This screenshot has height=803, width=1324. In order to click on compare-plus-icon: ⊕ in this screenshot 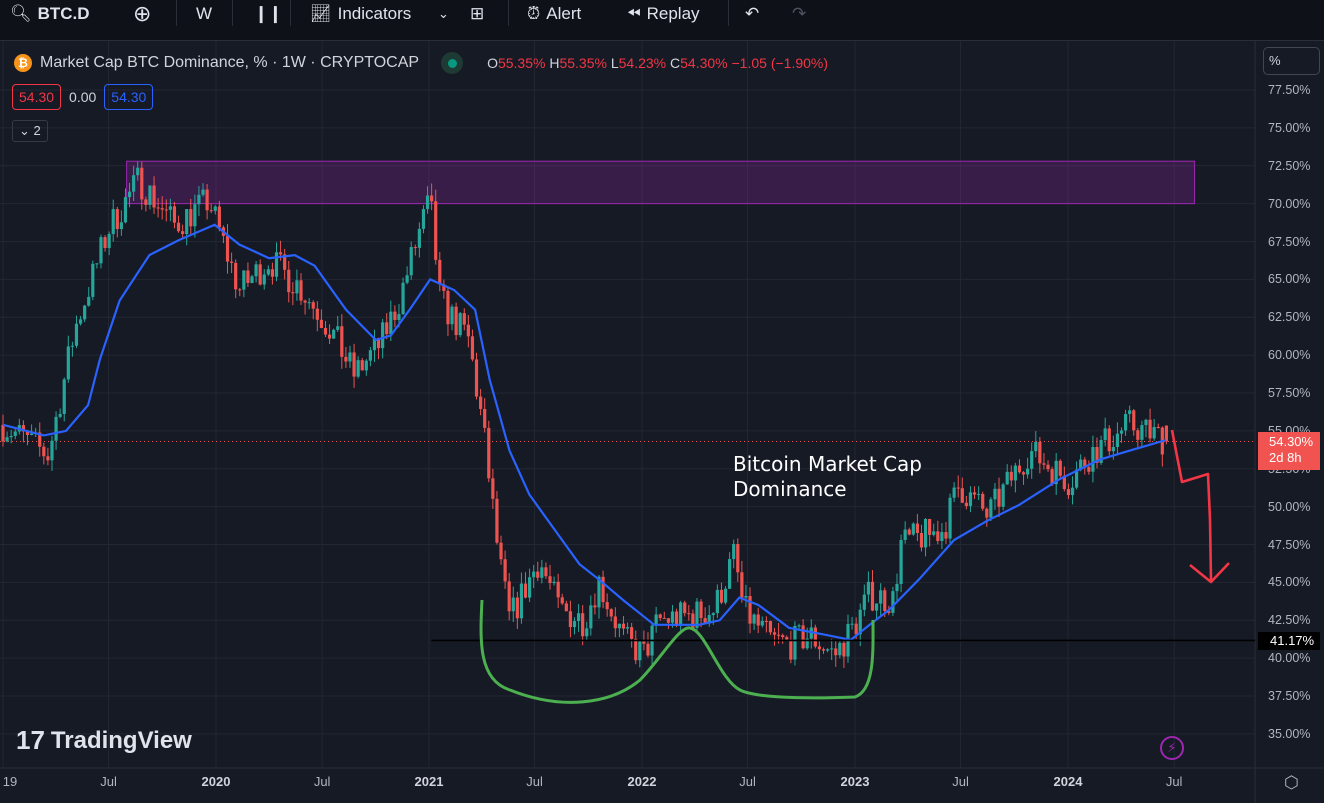, I will do `click(142, 13)`.